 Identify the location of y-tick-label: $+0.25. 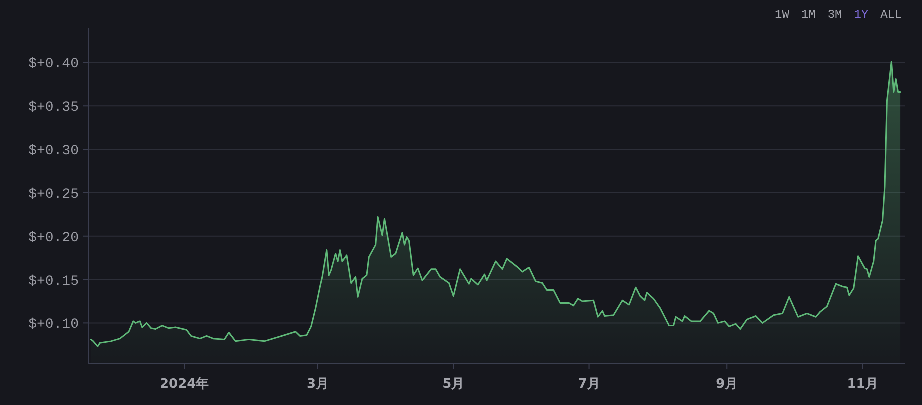
(53, 194).